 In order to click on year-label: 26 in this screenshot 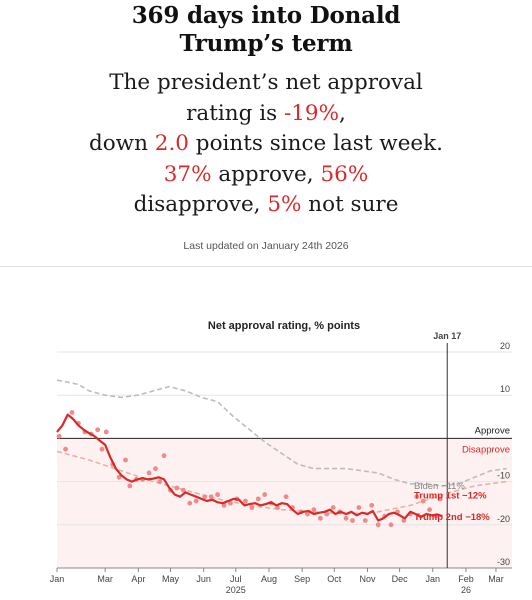, I will do `click(466, 590)`.